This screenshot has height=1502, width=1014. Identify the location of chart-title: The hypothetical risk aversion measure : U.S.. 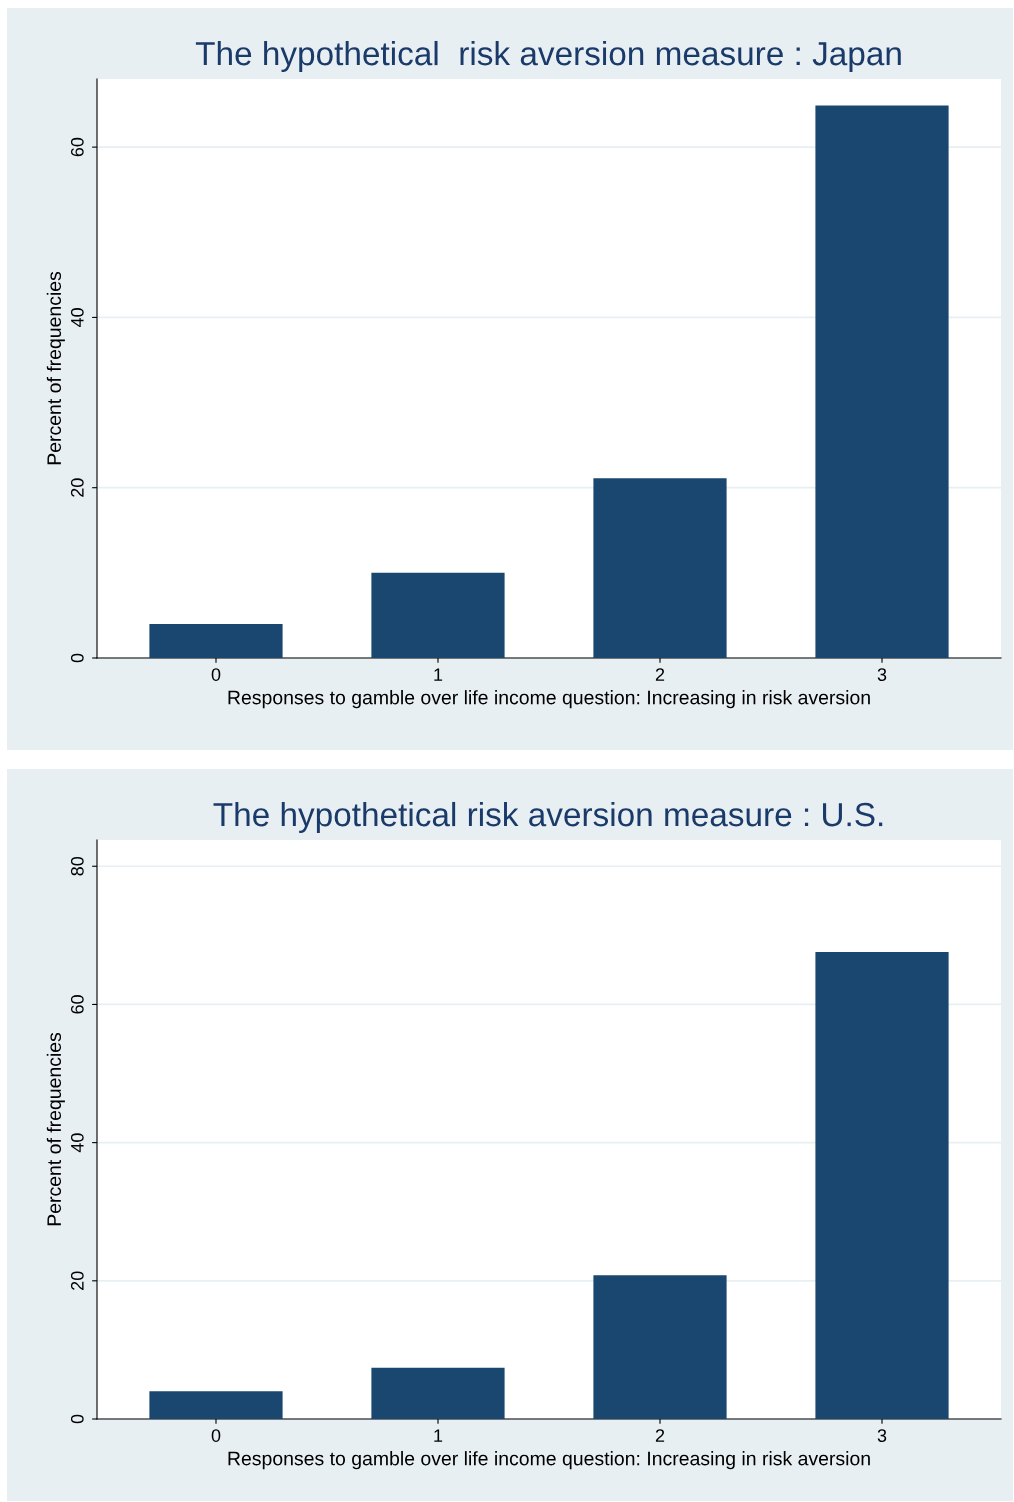
(548, 817).